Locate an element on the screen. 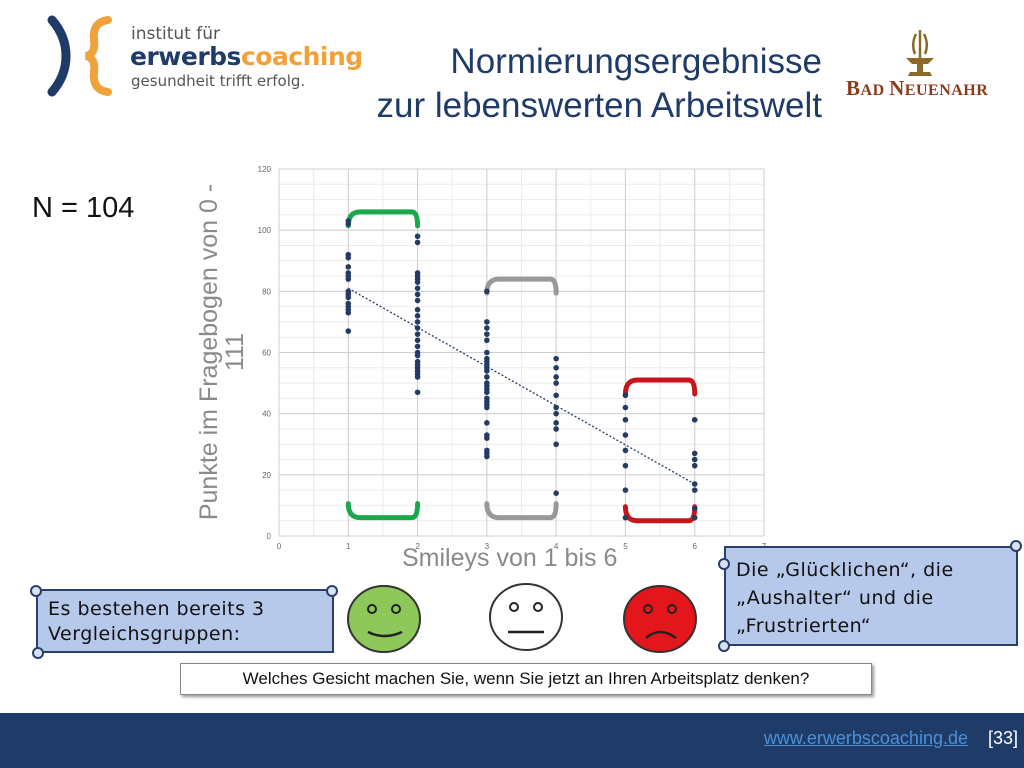 This screenshot has height=768, width=1024. x-tick-label: 0 is located at coordinates (279, 546).